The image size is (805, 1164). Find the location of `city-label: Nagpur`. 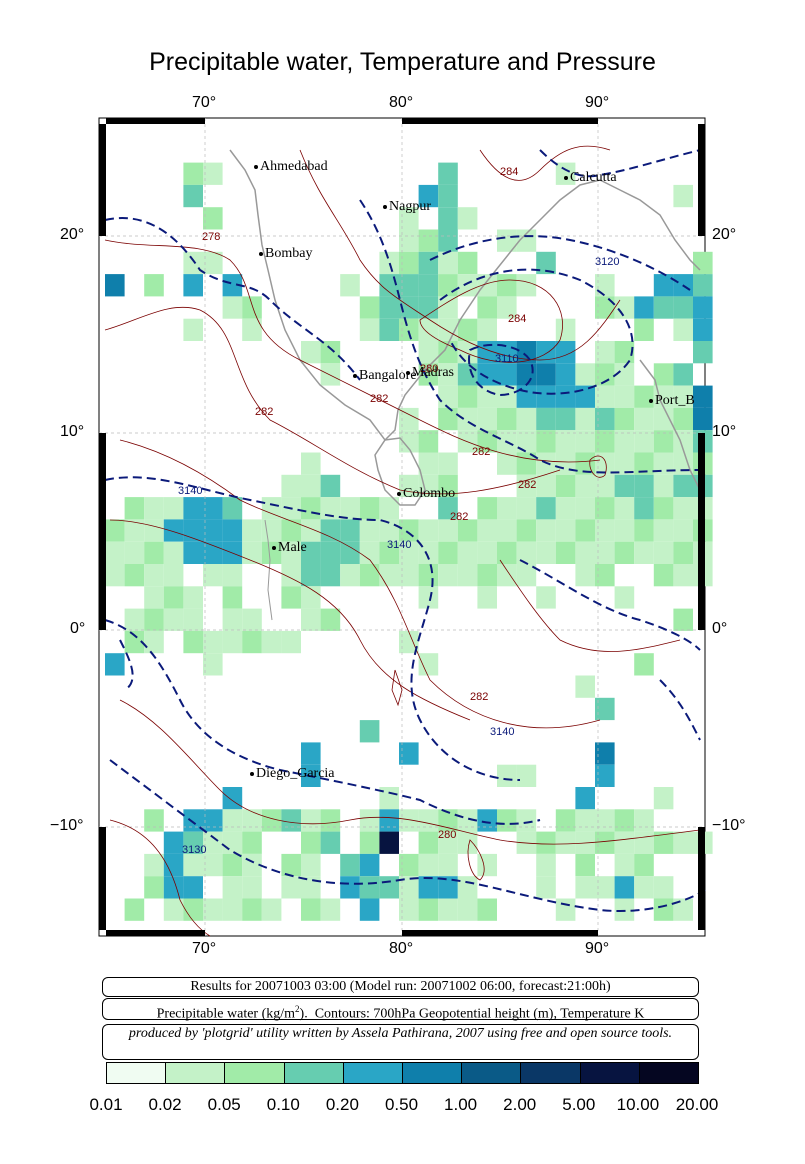

city-label: Nagpur is located at coordinates (410, 206).